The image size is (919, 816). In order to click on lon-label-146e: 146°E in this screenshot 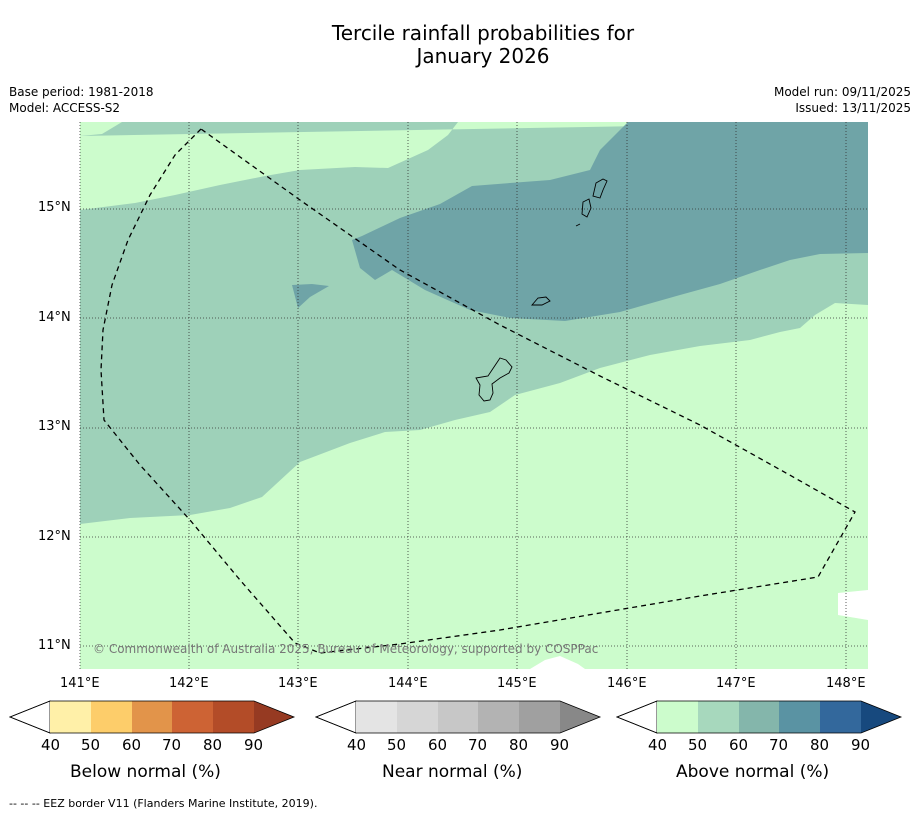, I will do `click(627, 683)`.